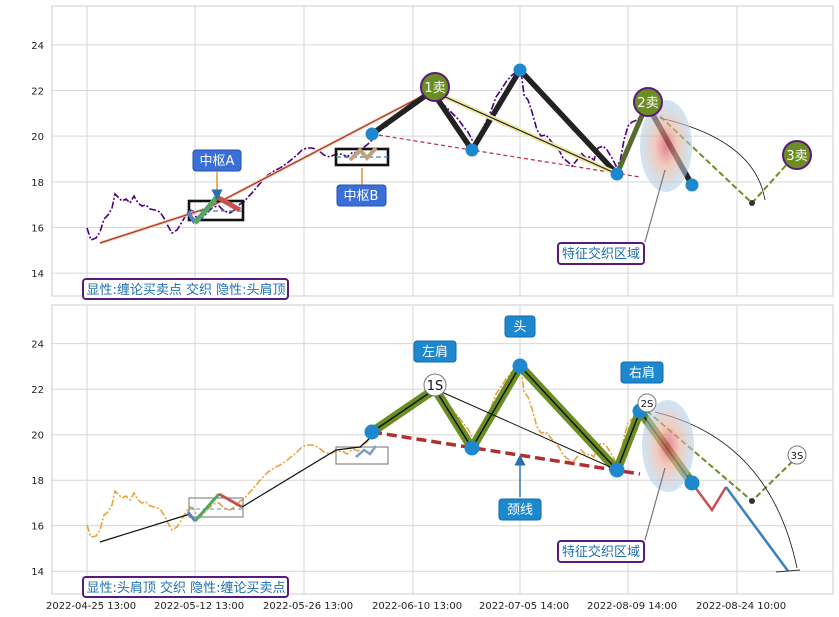 This screenshot has width=839, height=617. I want to click on sell-point-3-label: 3卖, so click(796, 156).